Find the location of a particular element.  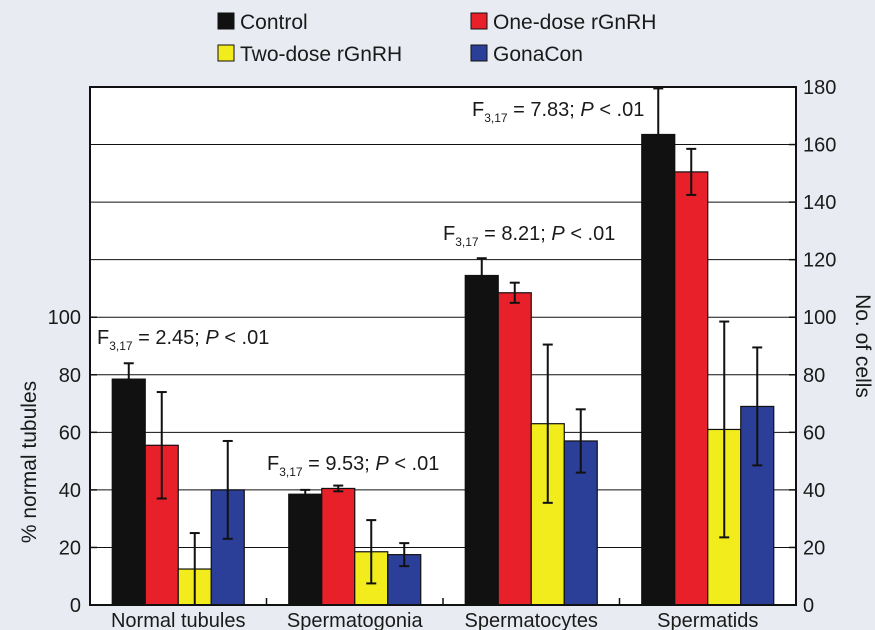

left-tick-label: 100 is located at coordinates (64, 318).